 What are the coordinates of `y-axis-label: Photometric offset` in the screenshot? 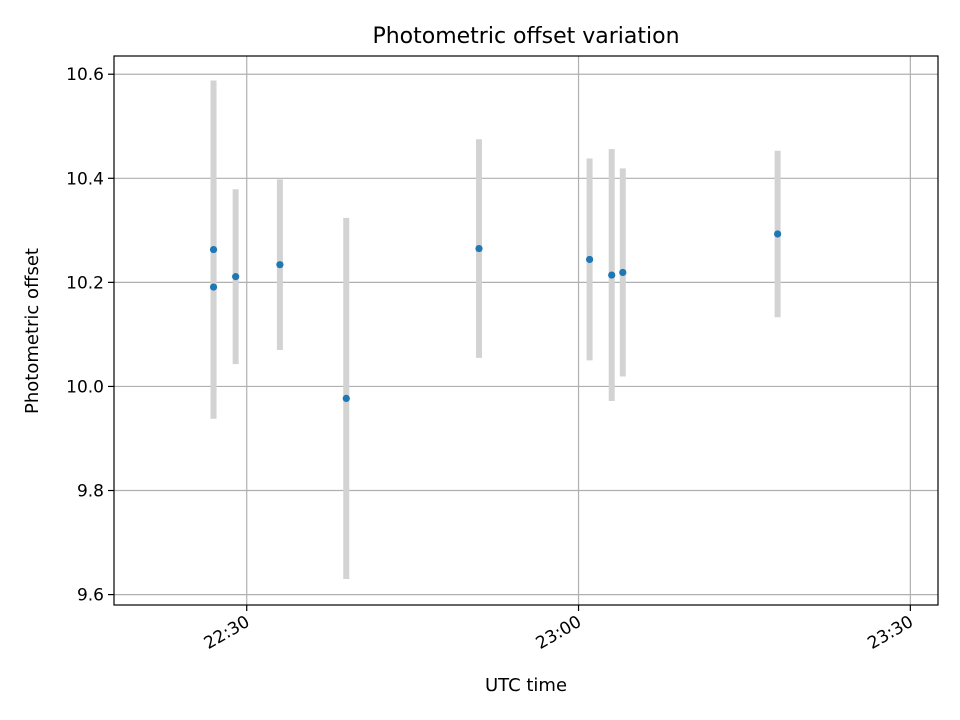 It's located at (32, 331).